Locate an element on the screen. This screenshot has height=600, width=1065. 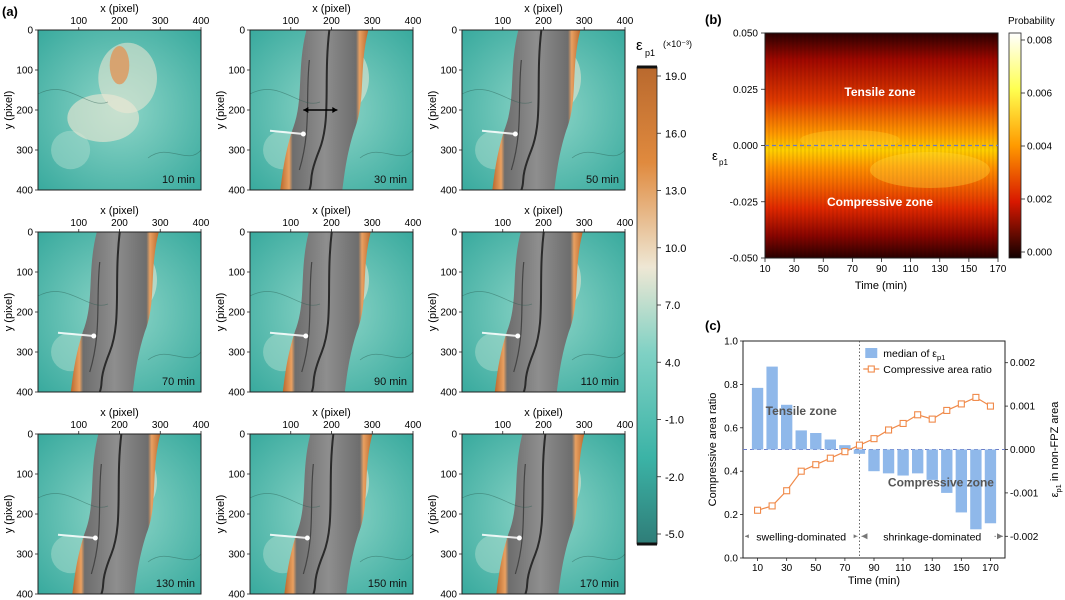
chart-right-axis-label: εp1 in non-FPZ area is located at coordinates (1056, 449).